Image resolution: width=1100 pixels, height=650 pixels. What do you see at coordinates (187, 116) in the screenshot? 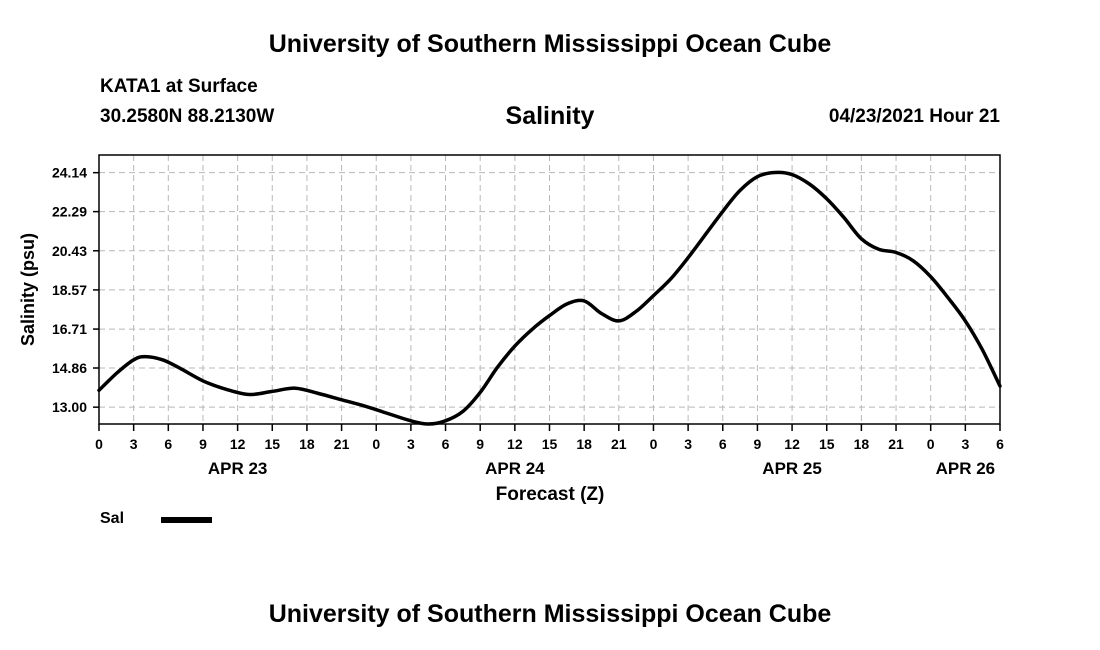
I see `station-coordinates: 30.2580N 88.2130W` at bounding box center [187, 116].